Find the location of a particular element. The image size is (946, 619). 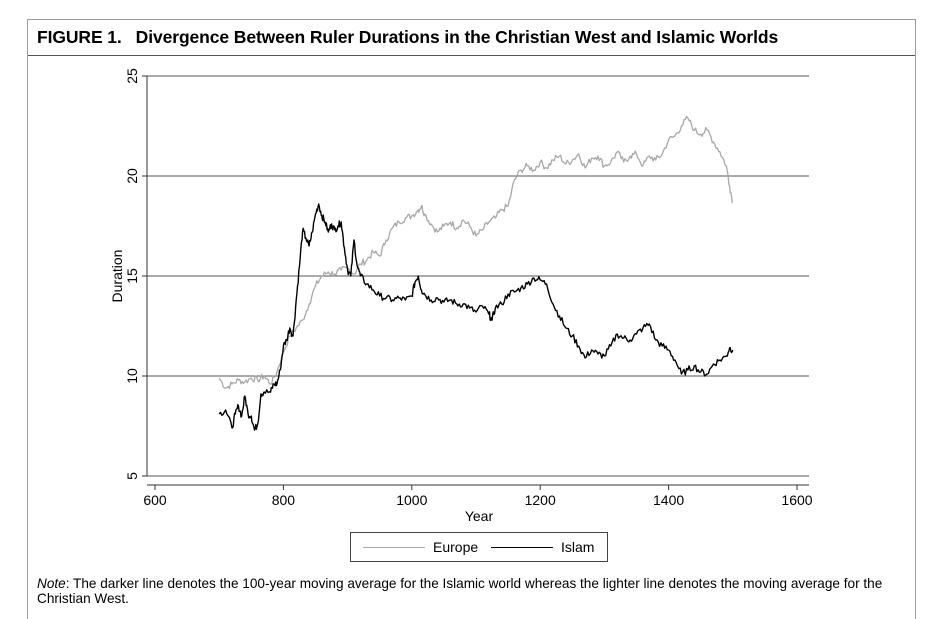

x-tick-label: 1200 is located at coordinates (540, 500).